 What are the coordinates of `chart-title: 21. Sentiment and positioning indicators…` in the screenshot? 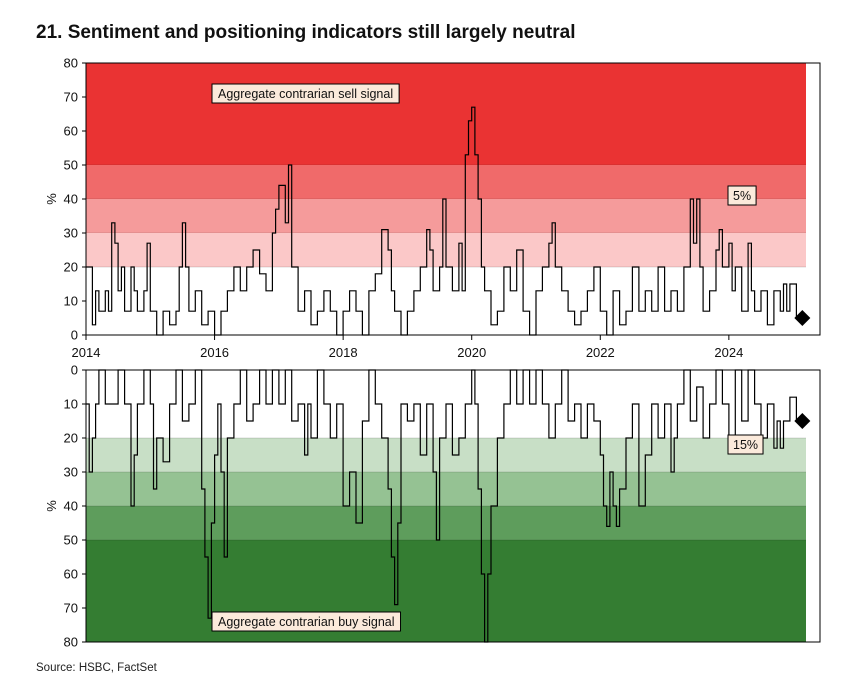 It's located at (306, 32).